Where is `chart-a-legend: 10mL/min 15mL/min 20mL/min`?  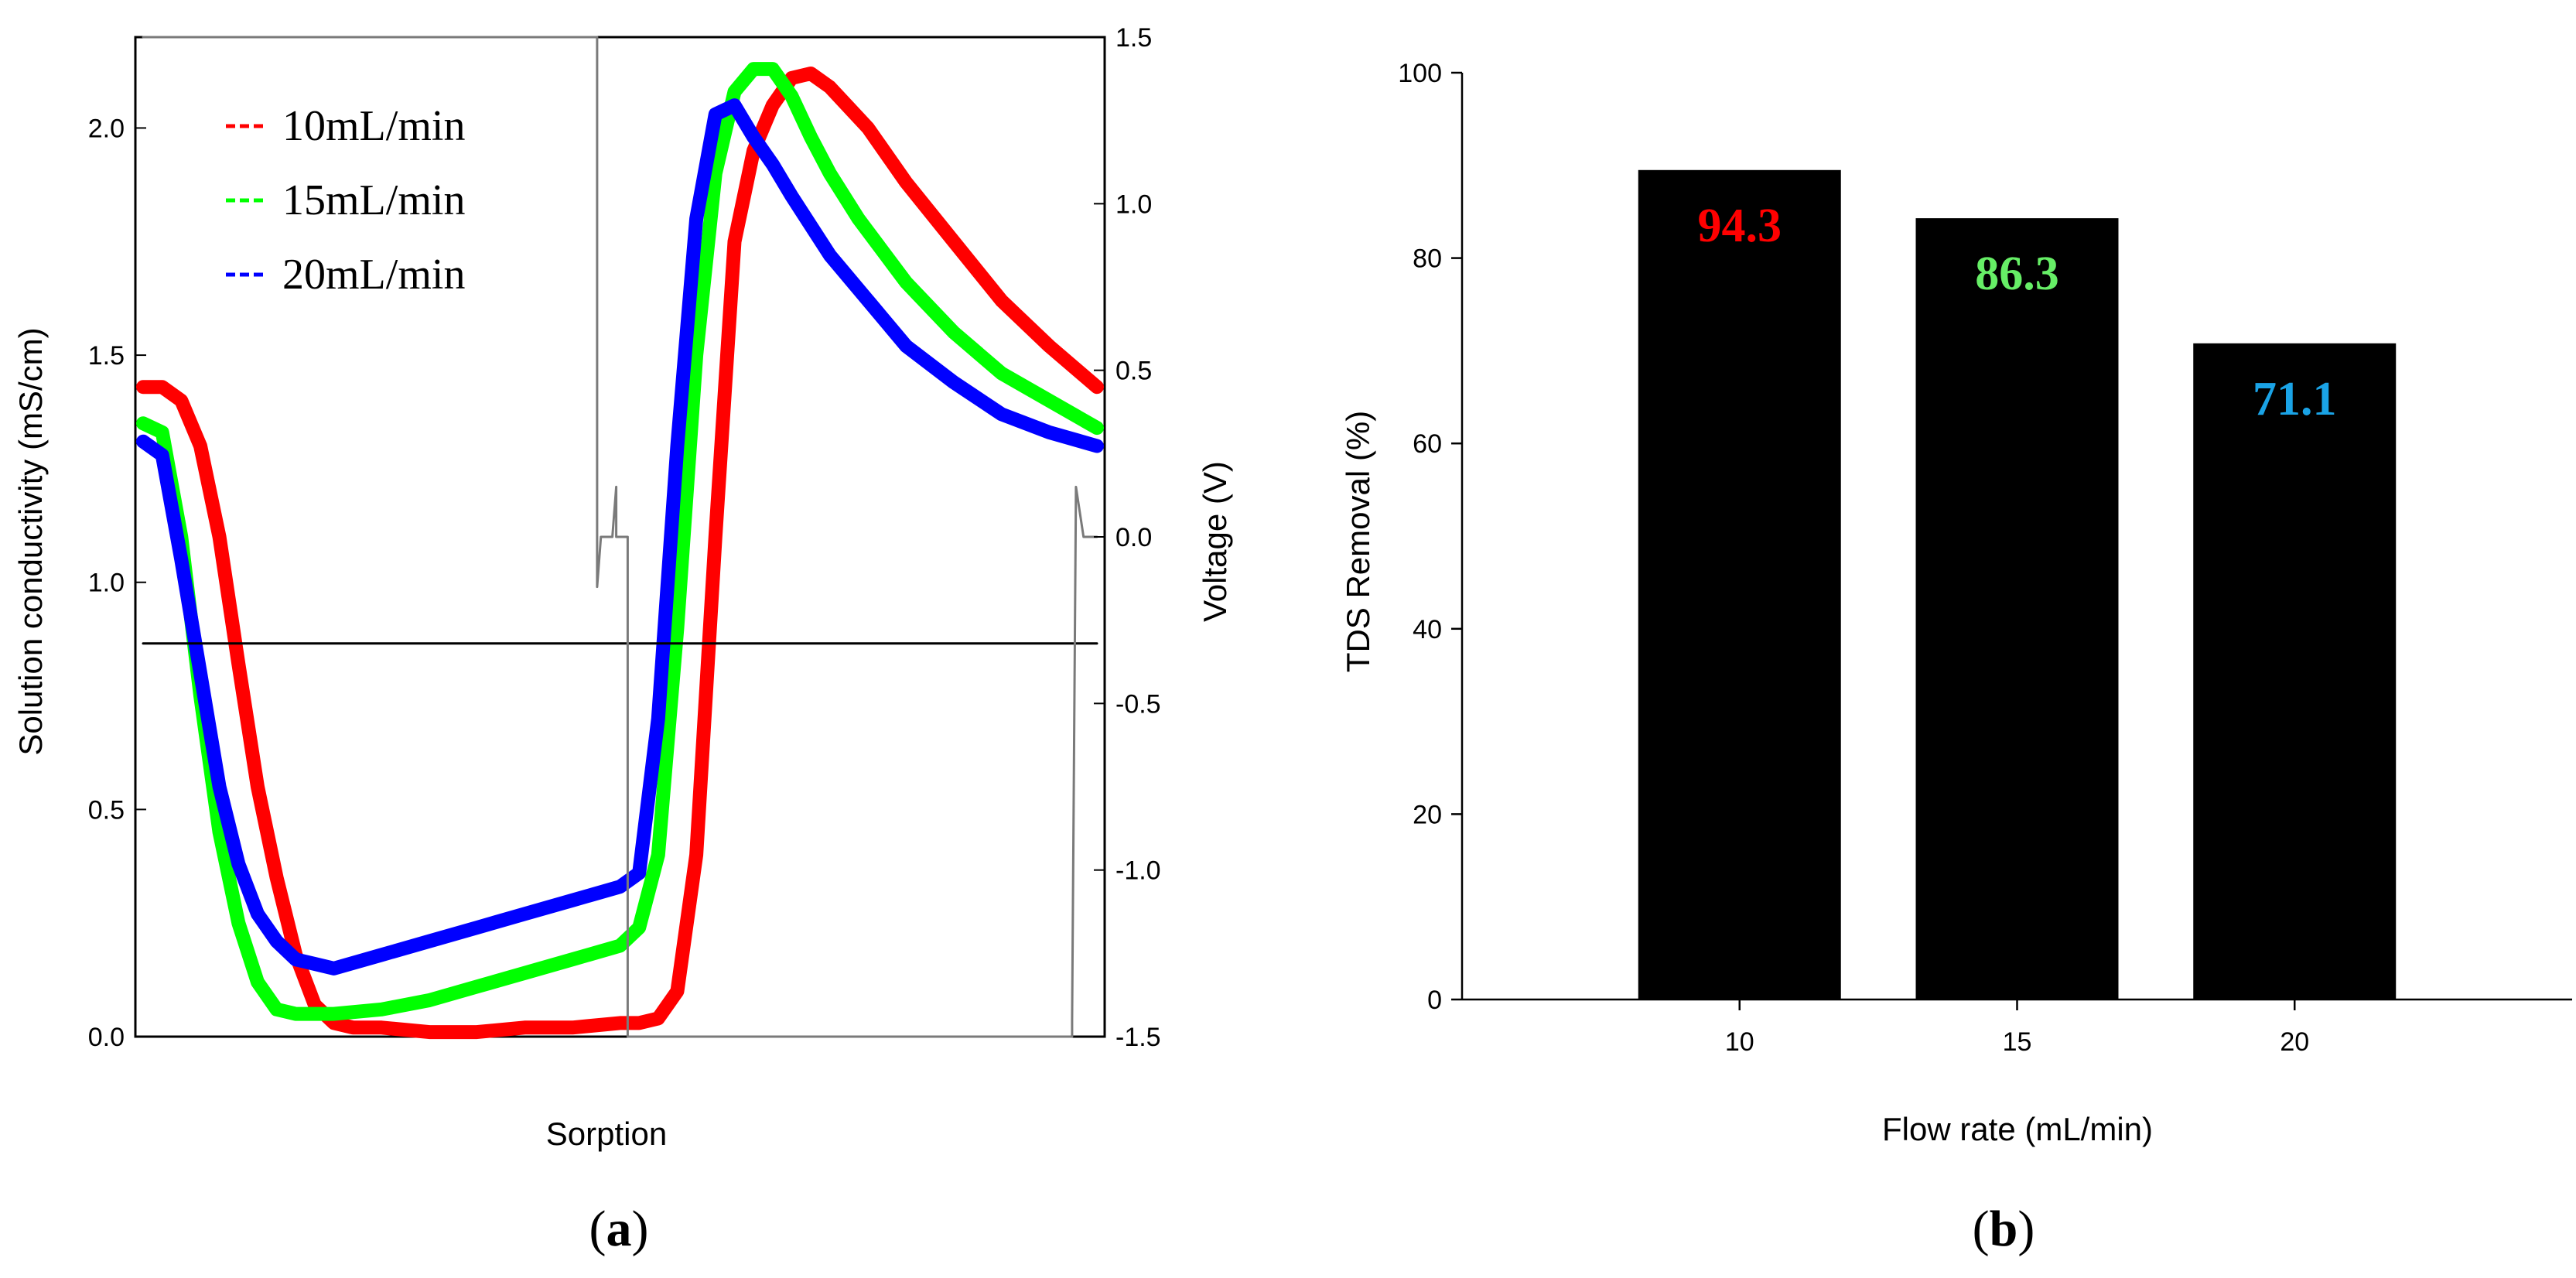 chart-a-legend: 10mL/min 15mL/min 20mL/min is located at coordinates (345, 200).